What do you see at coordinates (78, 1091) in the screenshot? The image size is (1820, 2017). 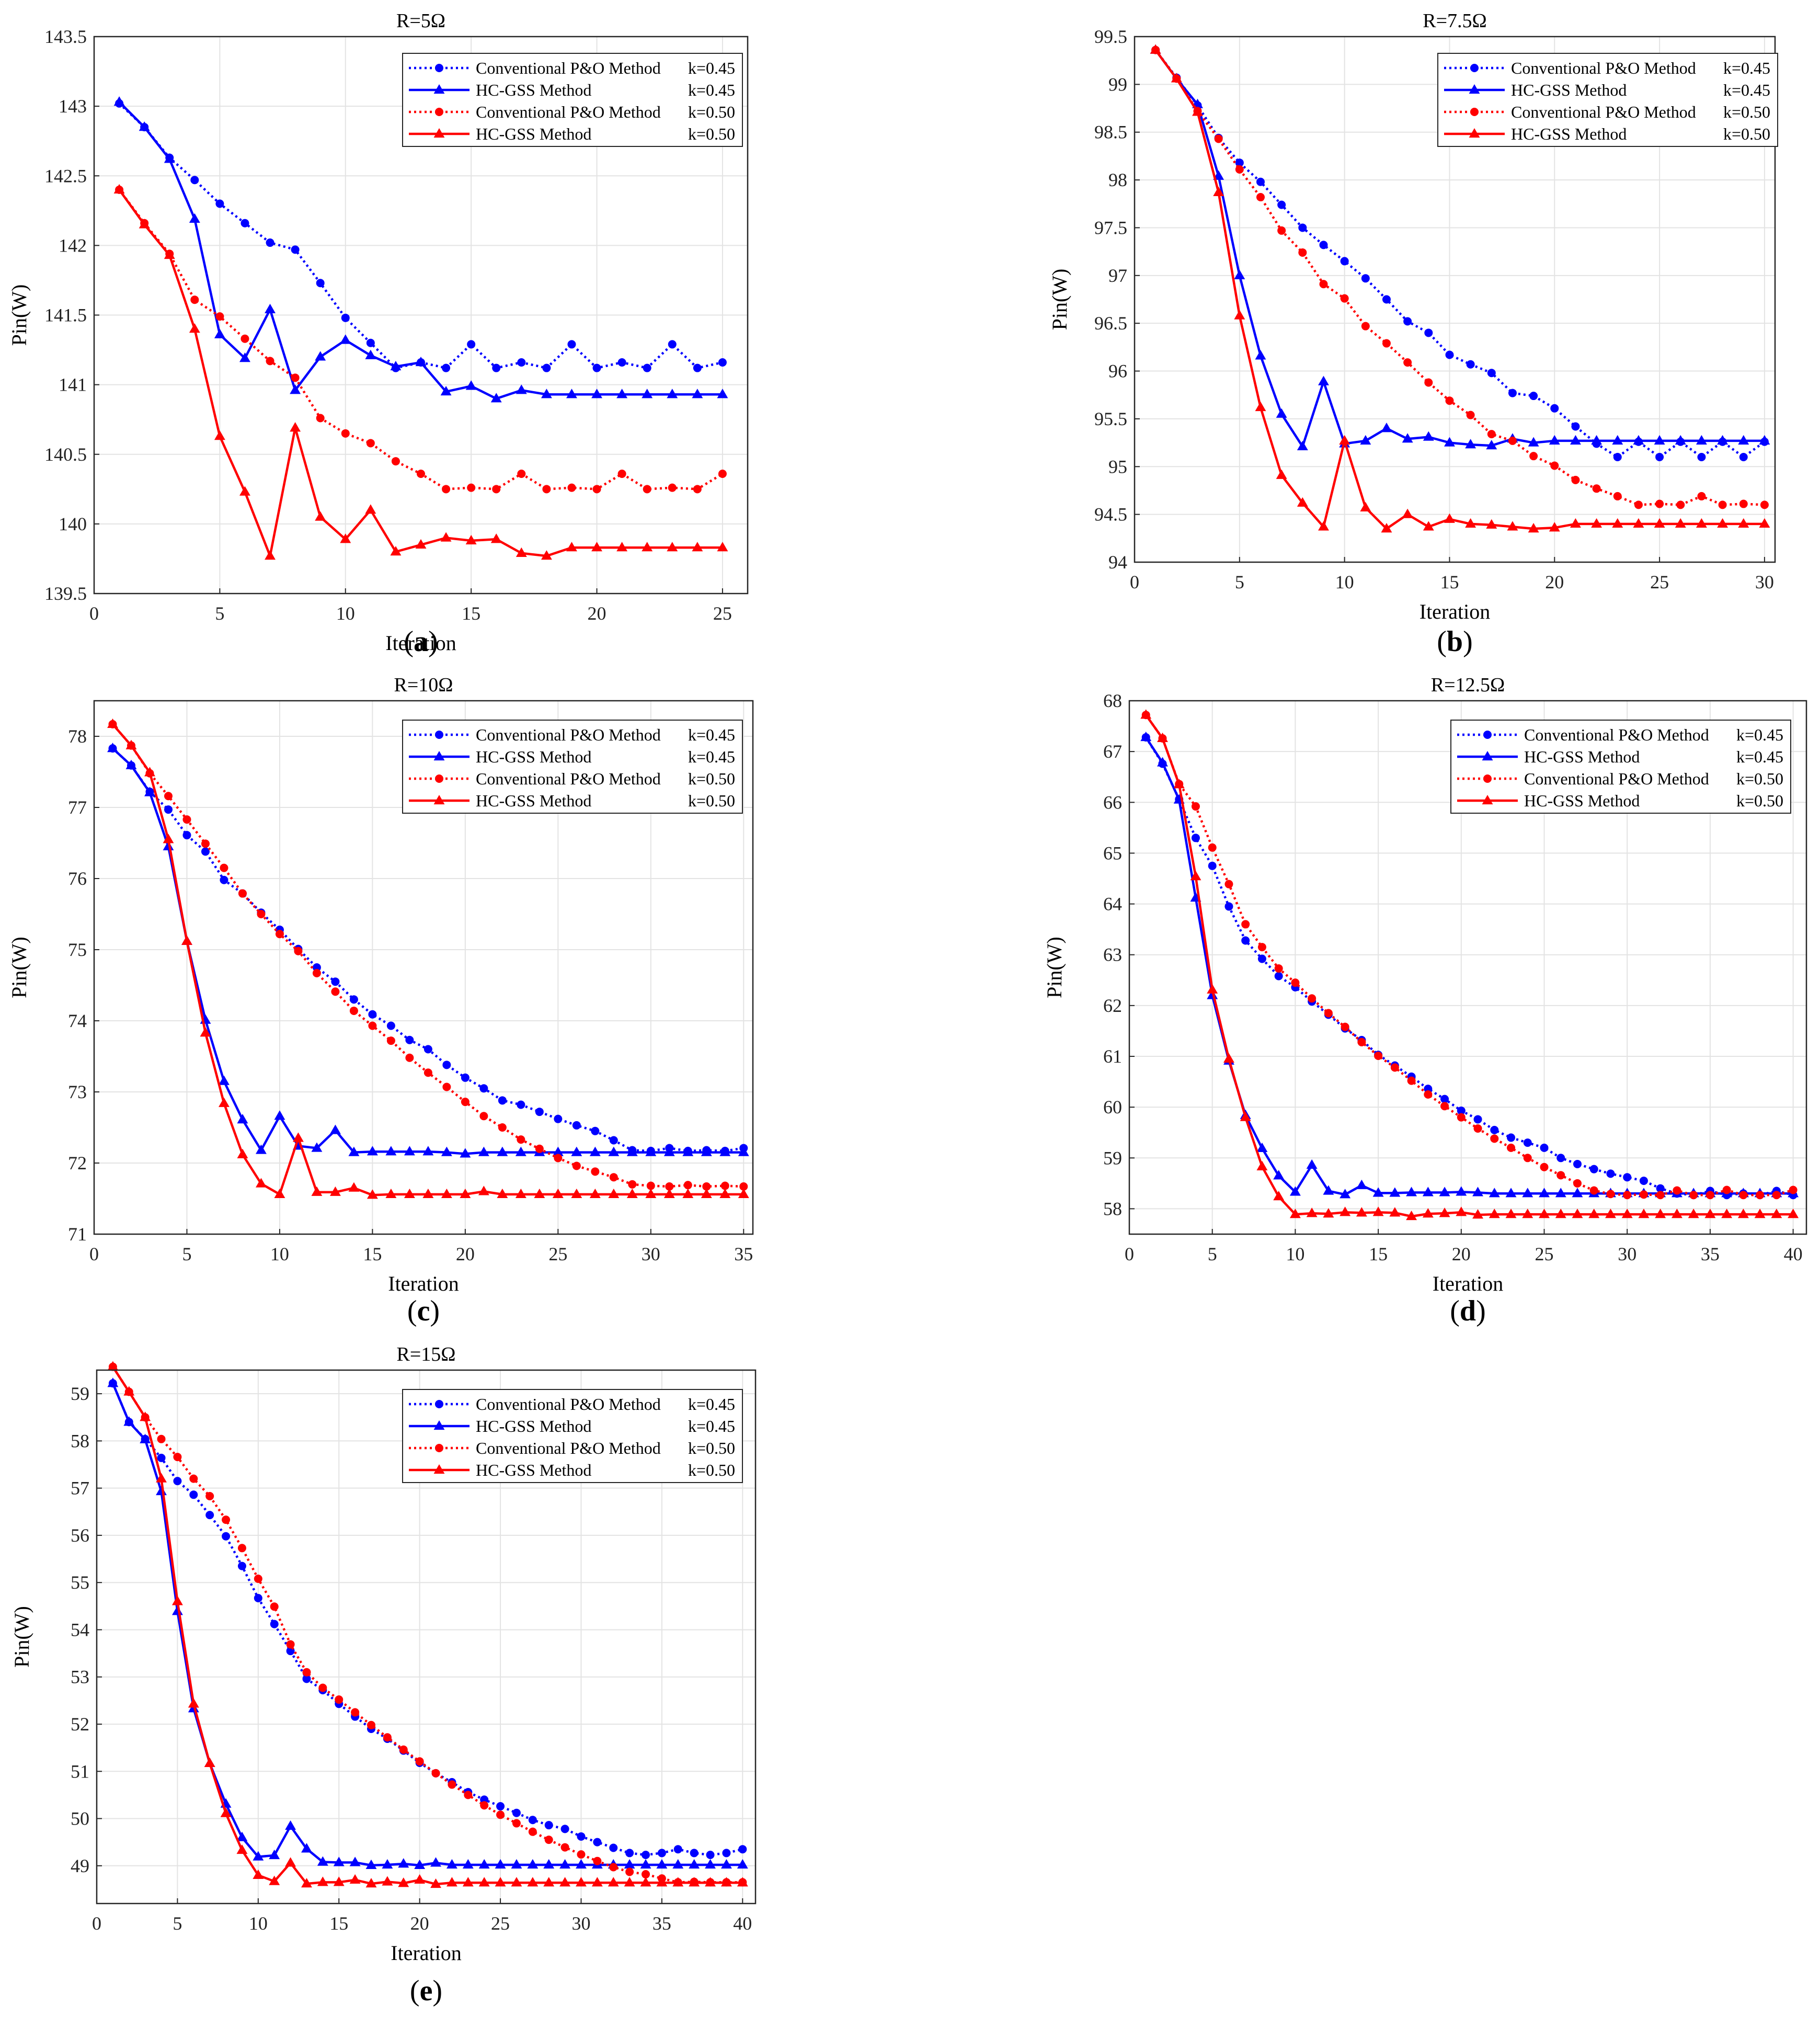 I see `y-tick-label: 73` at bounding box center [78, 1091].